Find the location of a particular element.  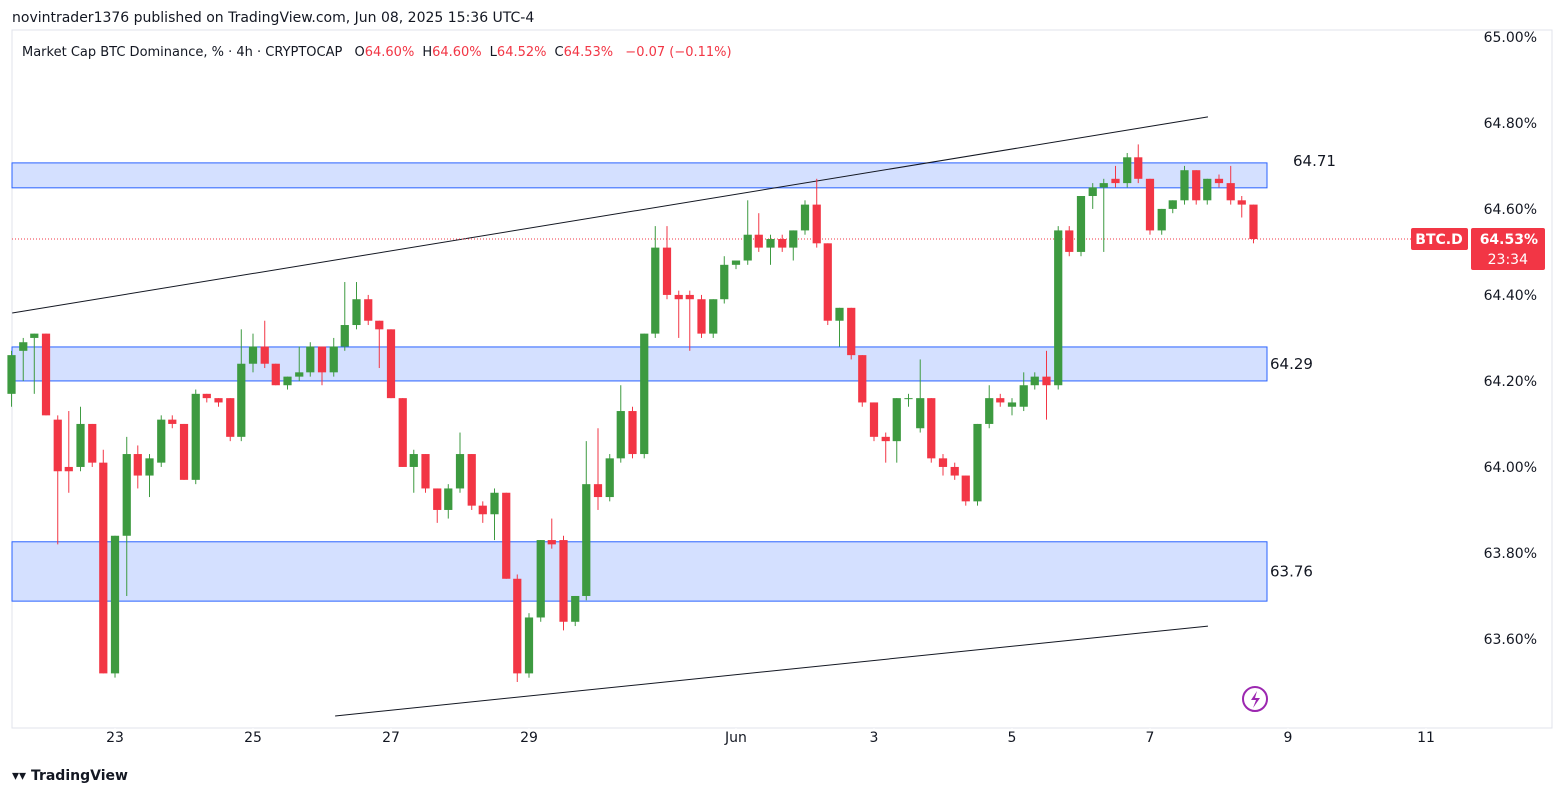

replay-bolt is located at coordinates (1255, 699).